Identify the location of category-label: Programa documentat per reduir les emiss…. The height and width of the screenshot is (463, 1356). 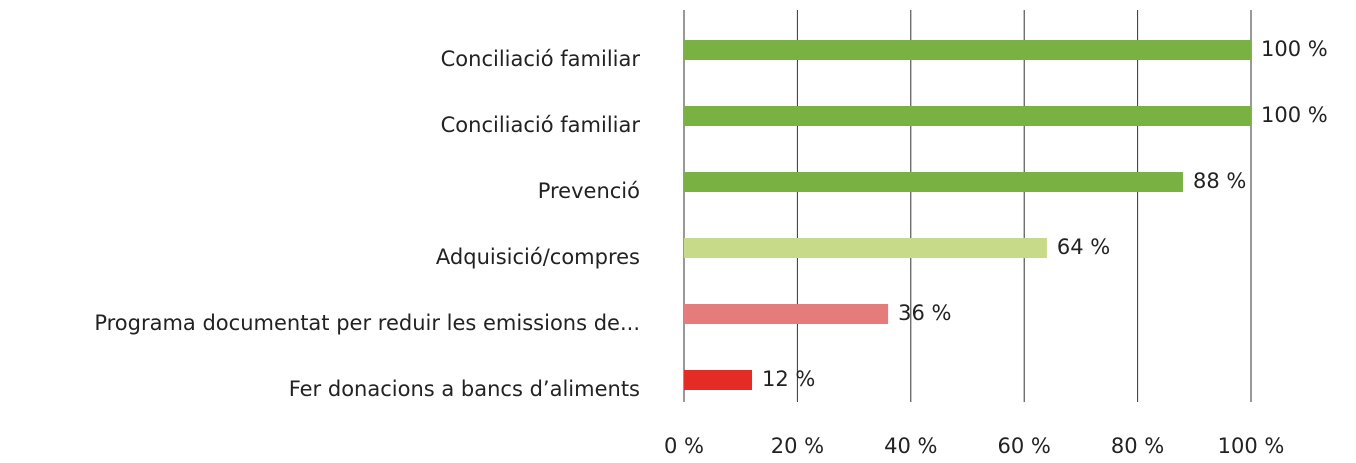
(367, 323).